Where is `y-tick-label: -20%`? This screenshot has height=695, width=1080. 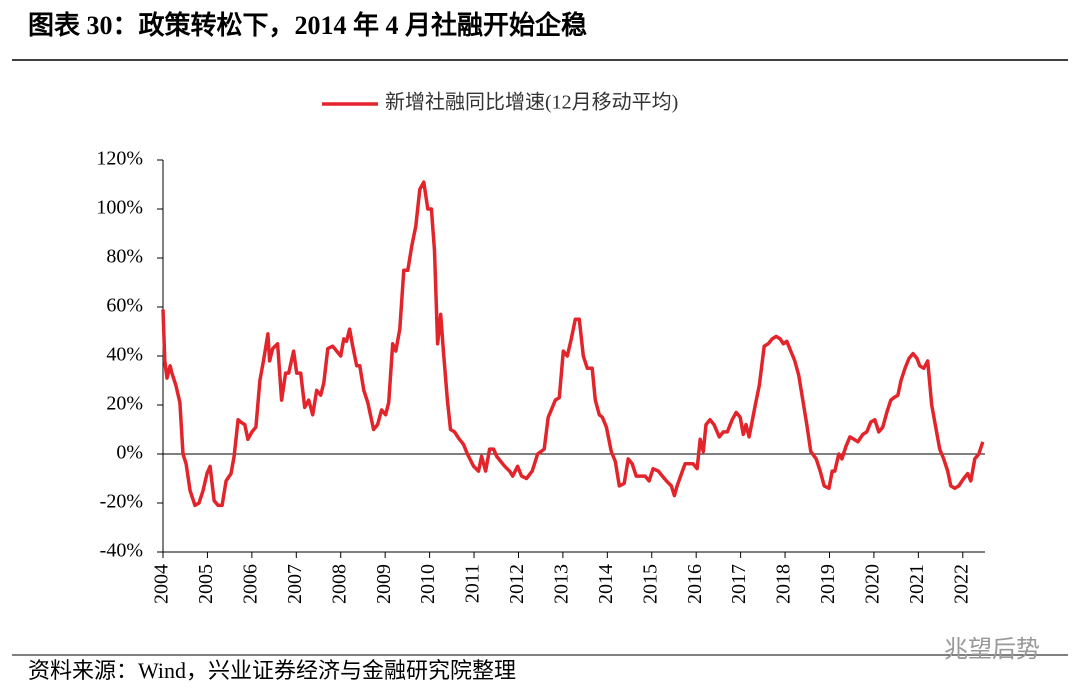 y-tick-label: -20% is located at coordinates (121, 502).